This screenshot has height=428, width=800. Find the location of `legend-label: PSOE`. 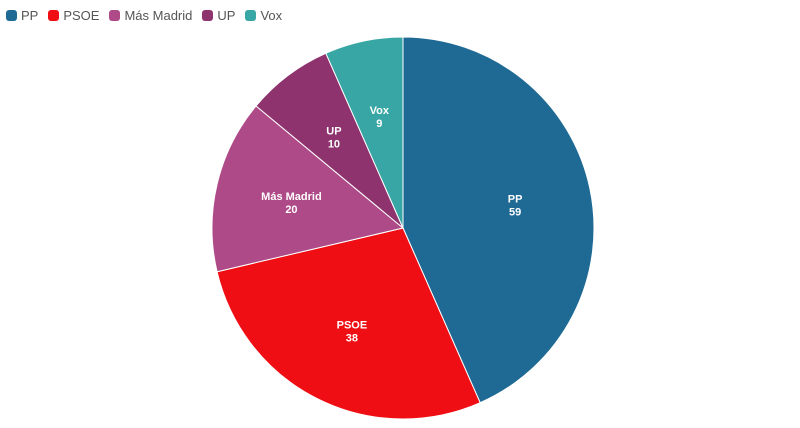

legend-label: PSOE is located at coordinates (81, 15).